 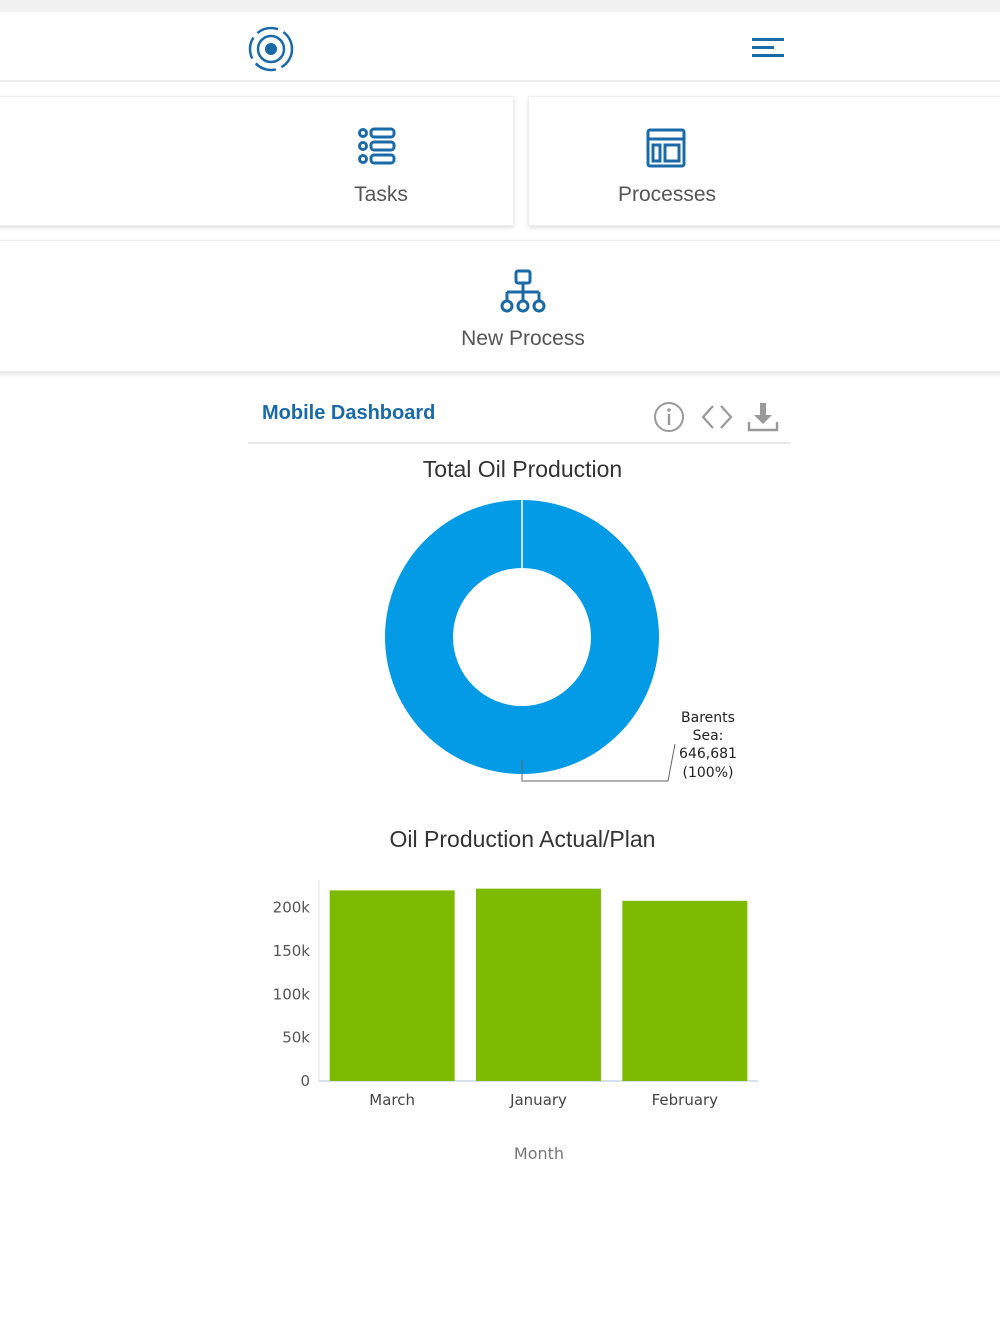 I want to click on donut-label-name-2: Sea:, so click(x=708, y=736).